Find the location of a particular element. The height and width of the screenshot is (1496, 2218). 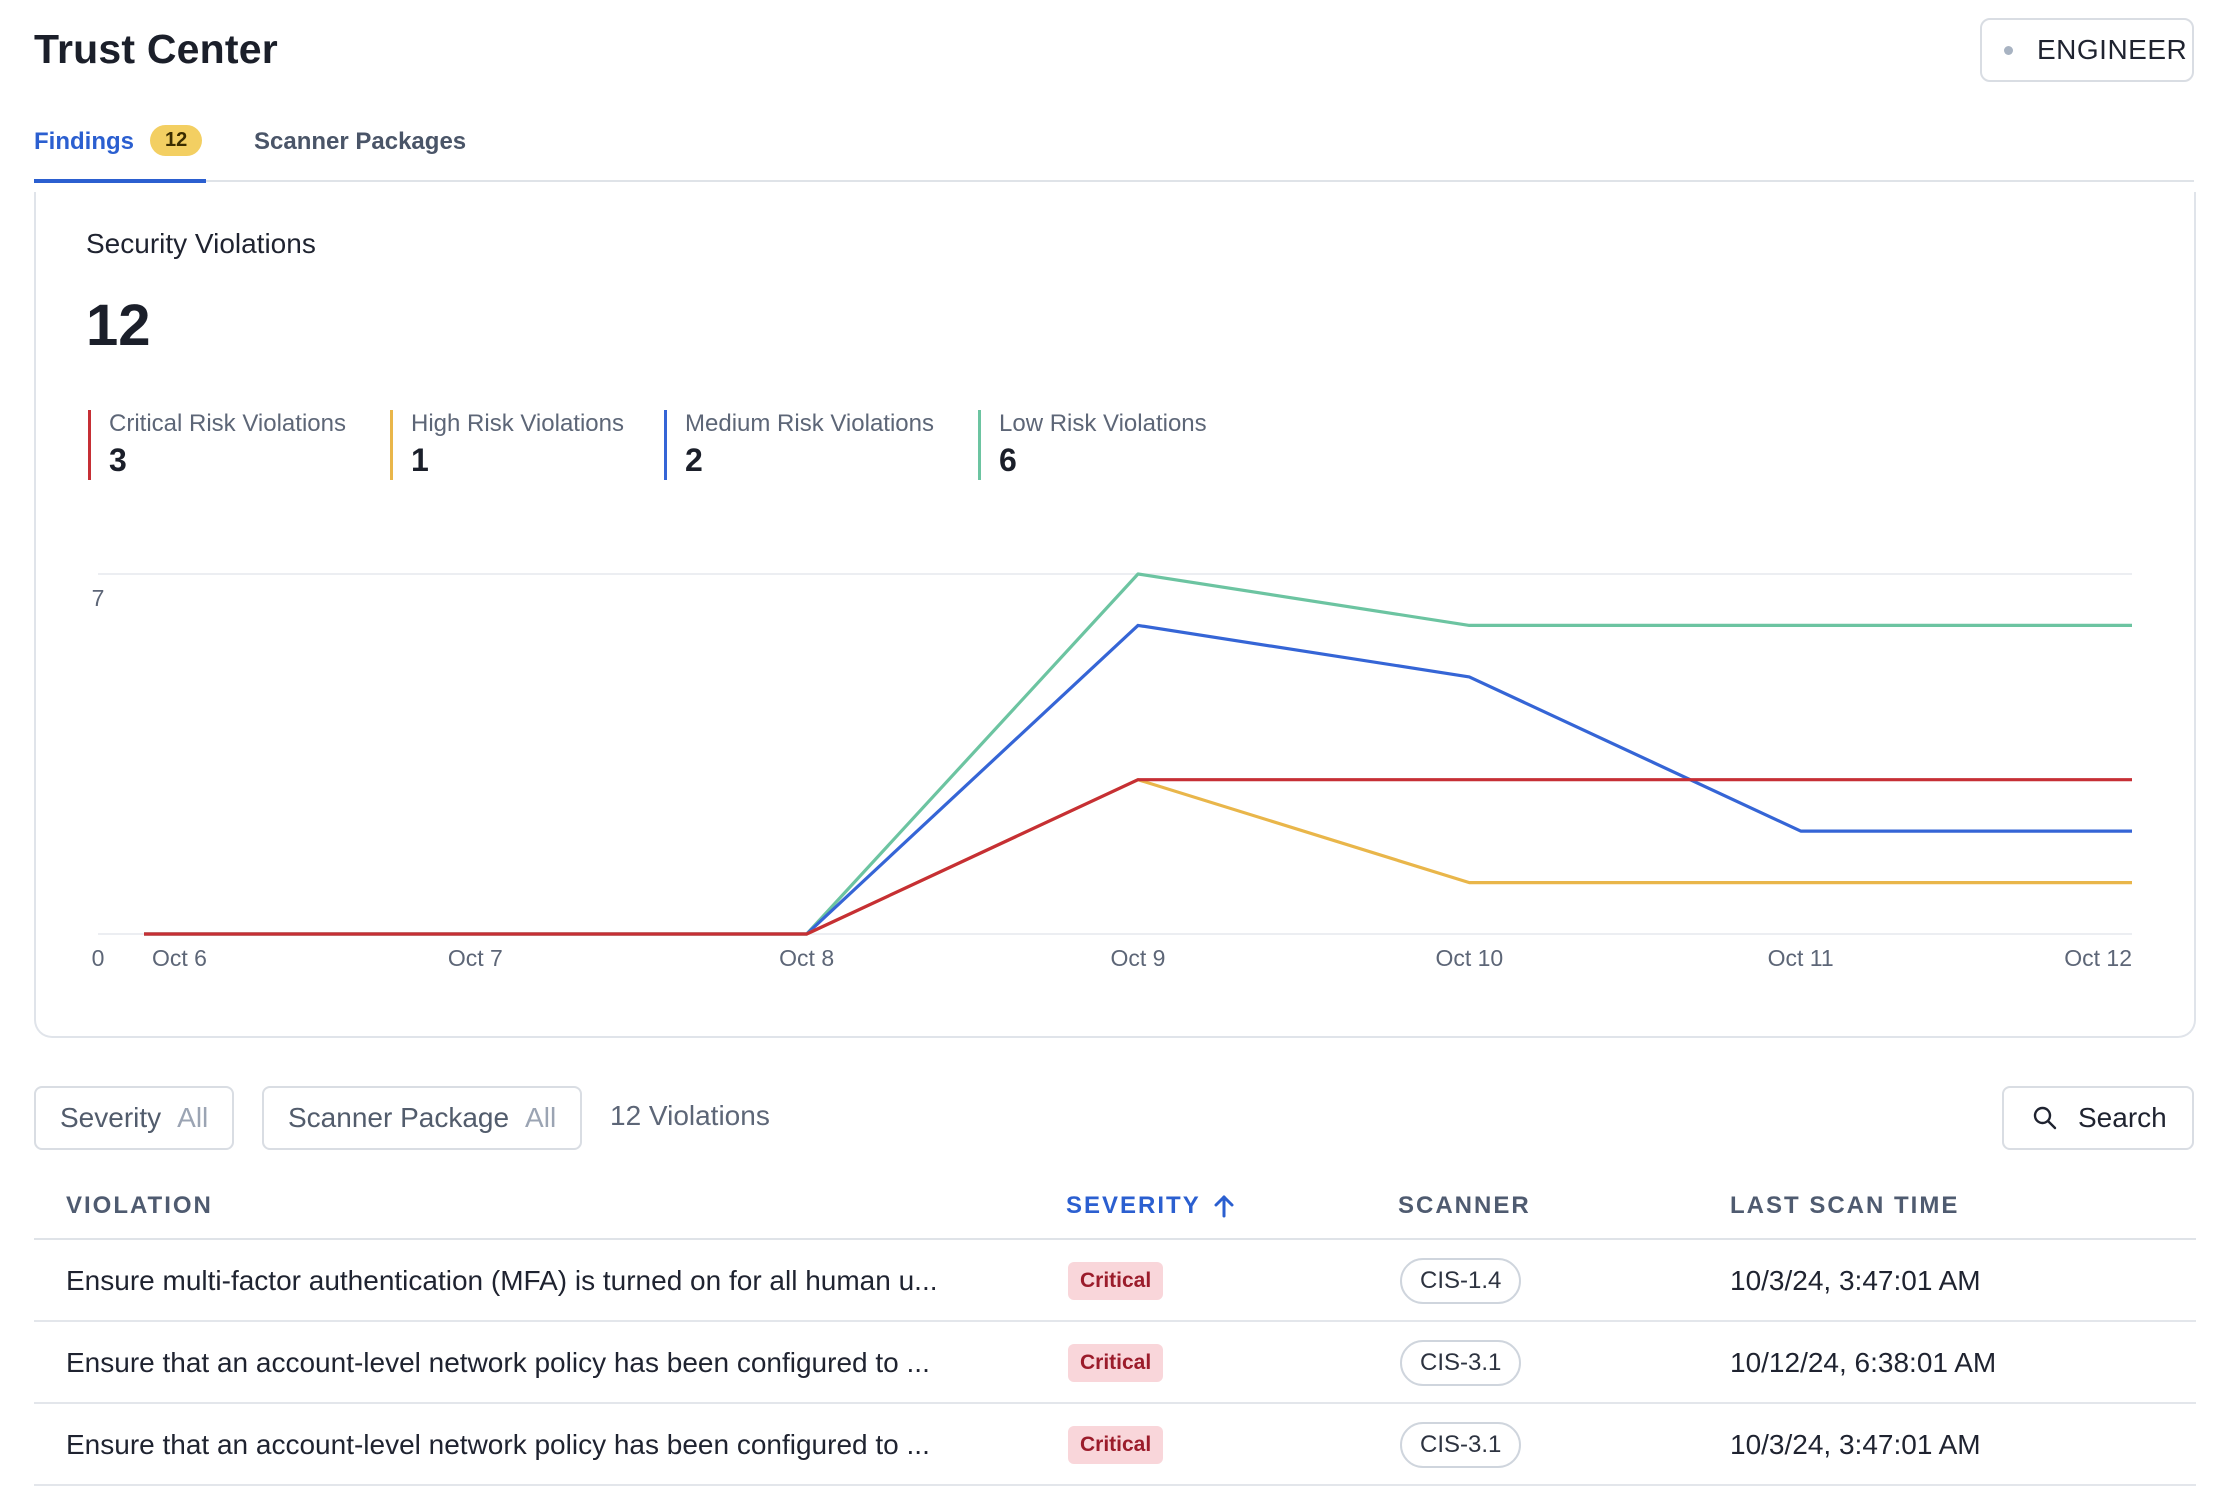

legend-critical-value: 3 is located at coordinates (118, 460).